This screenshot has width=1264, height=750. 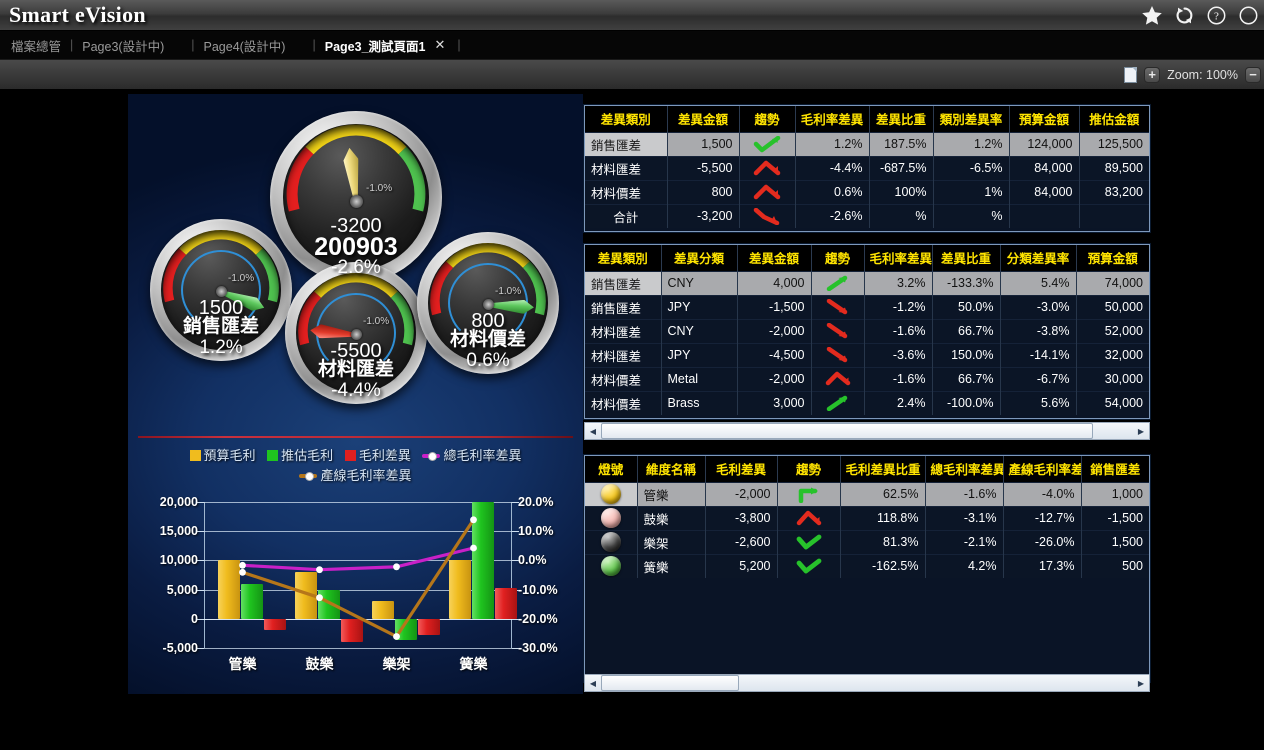 What do you see at coordinates (356, 197) in the screenshot?
I see `gauge-main: -1.0% -3200 200903 -2.6%` at bounding box center [356, 197].